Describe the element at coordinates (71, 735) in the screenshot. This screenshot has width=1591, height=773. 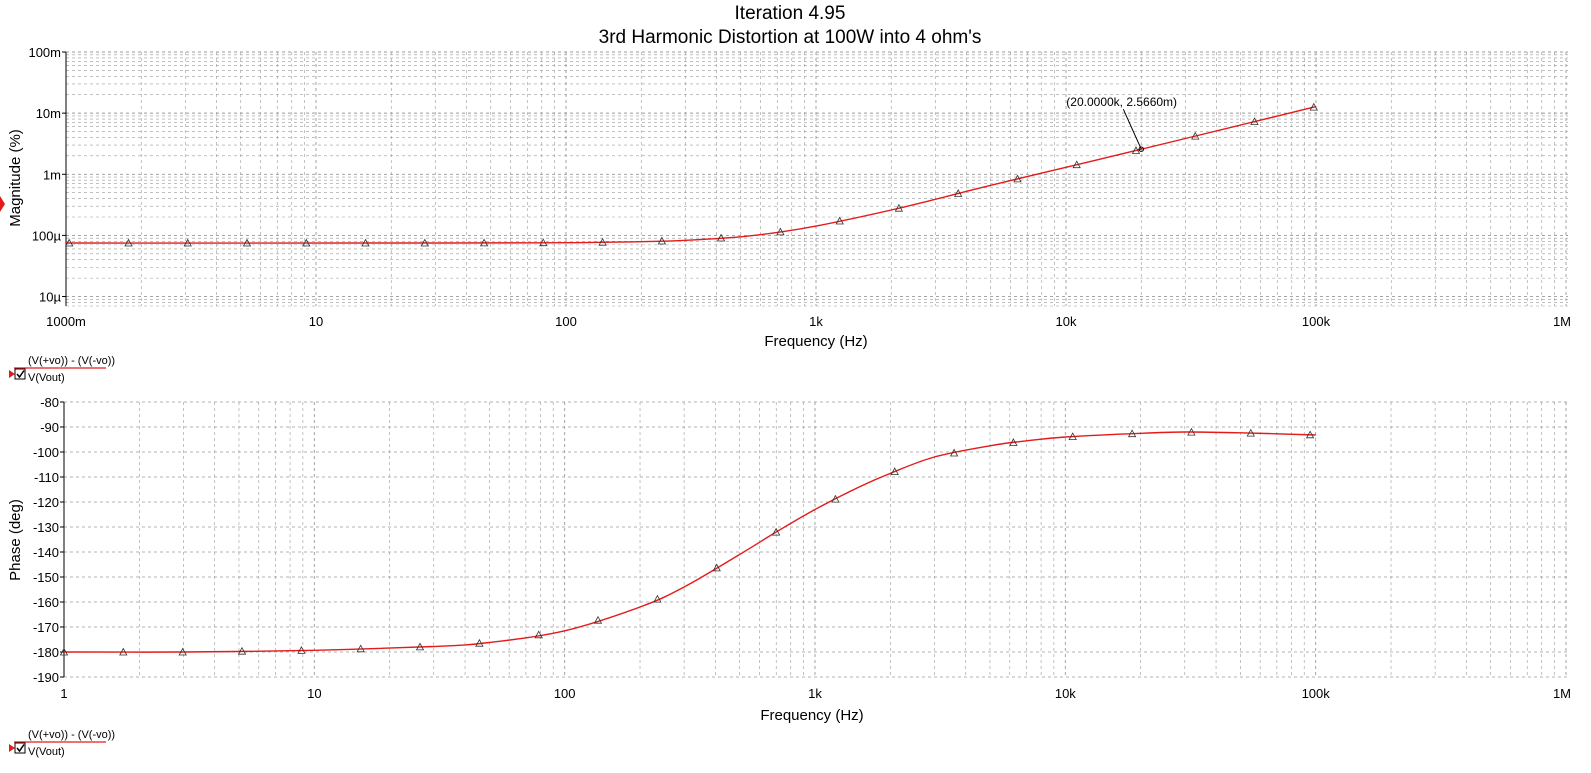
I see `legend-expression: (V(+vo)) - (V(-vo))` at that location.